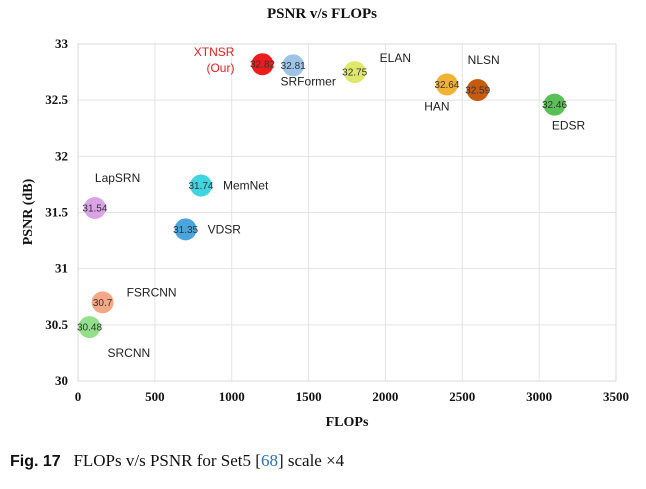  What do you see at coordinates (385, 396) in the screenshot?
I see `x-tick-label: 2000` at bounding box center [385, 396].